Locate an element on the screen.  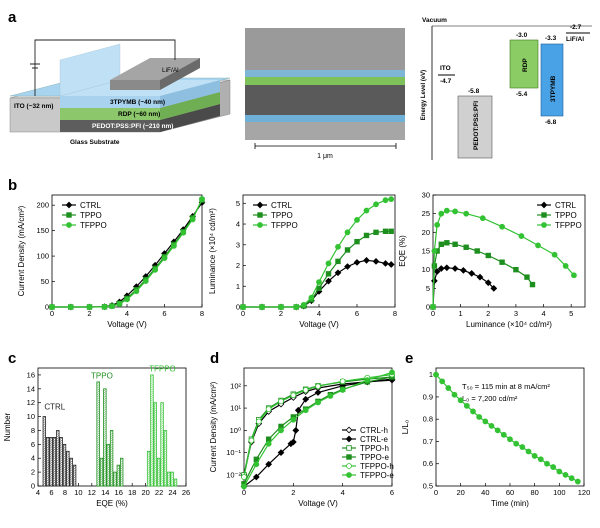
y-tick-label: 8 is located at coordinates (33, 430).